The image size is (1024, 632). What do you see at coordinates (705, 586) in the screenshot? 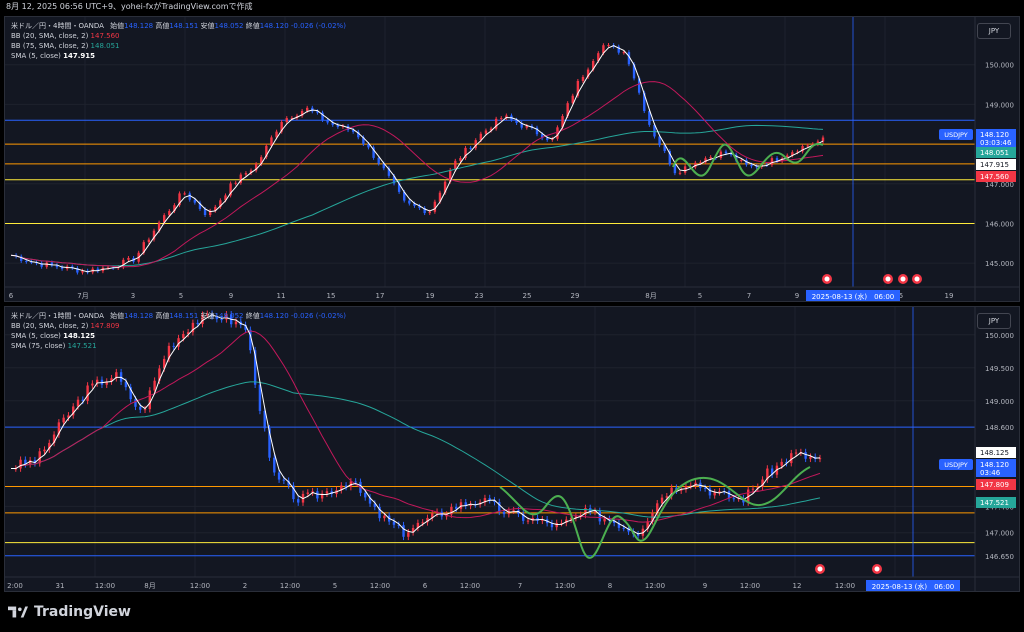
I see `time-axis-label: 9` at bounding box center [705, 586].